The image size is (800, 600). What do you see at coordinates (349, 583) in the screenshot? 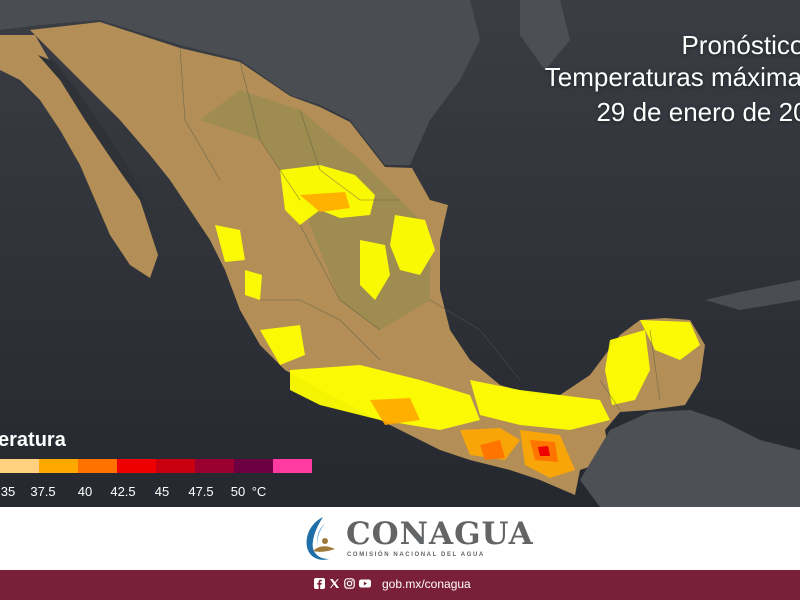
I see `instagram-icon` at bounding box center [349, 583].